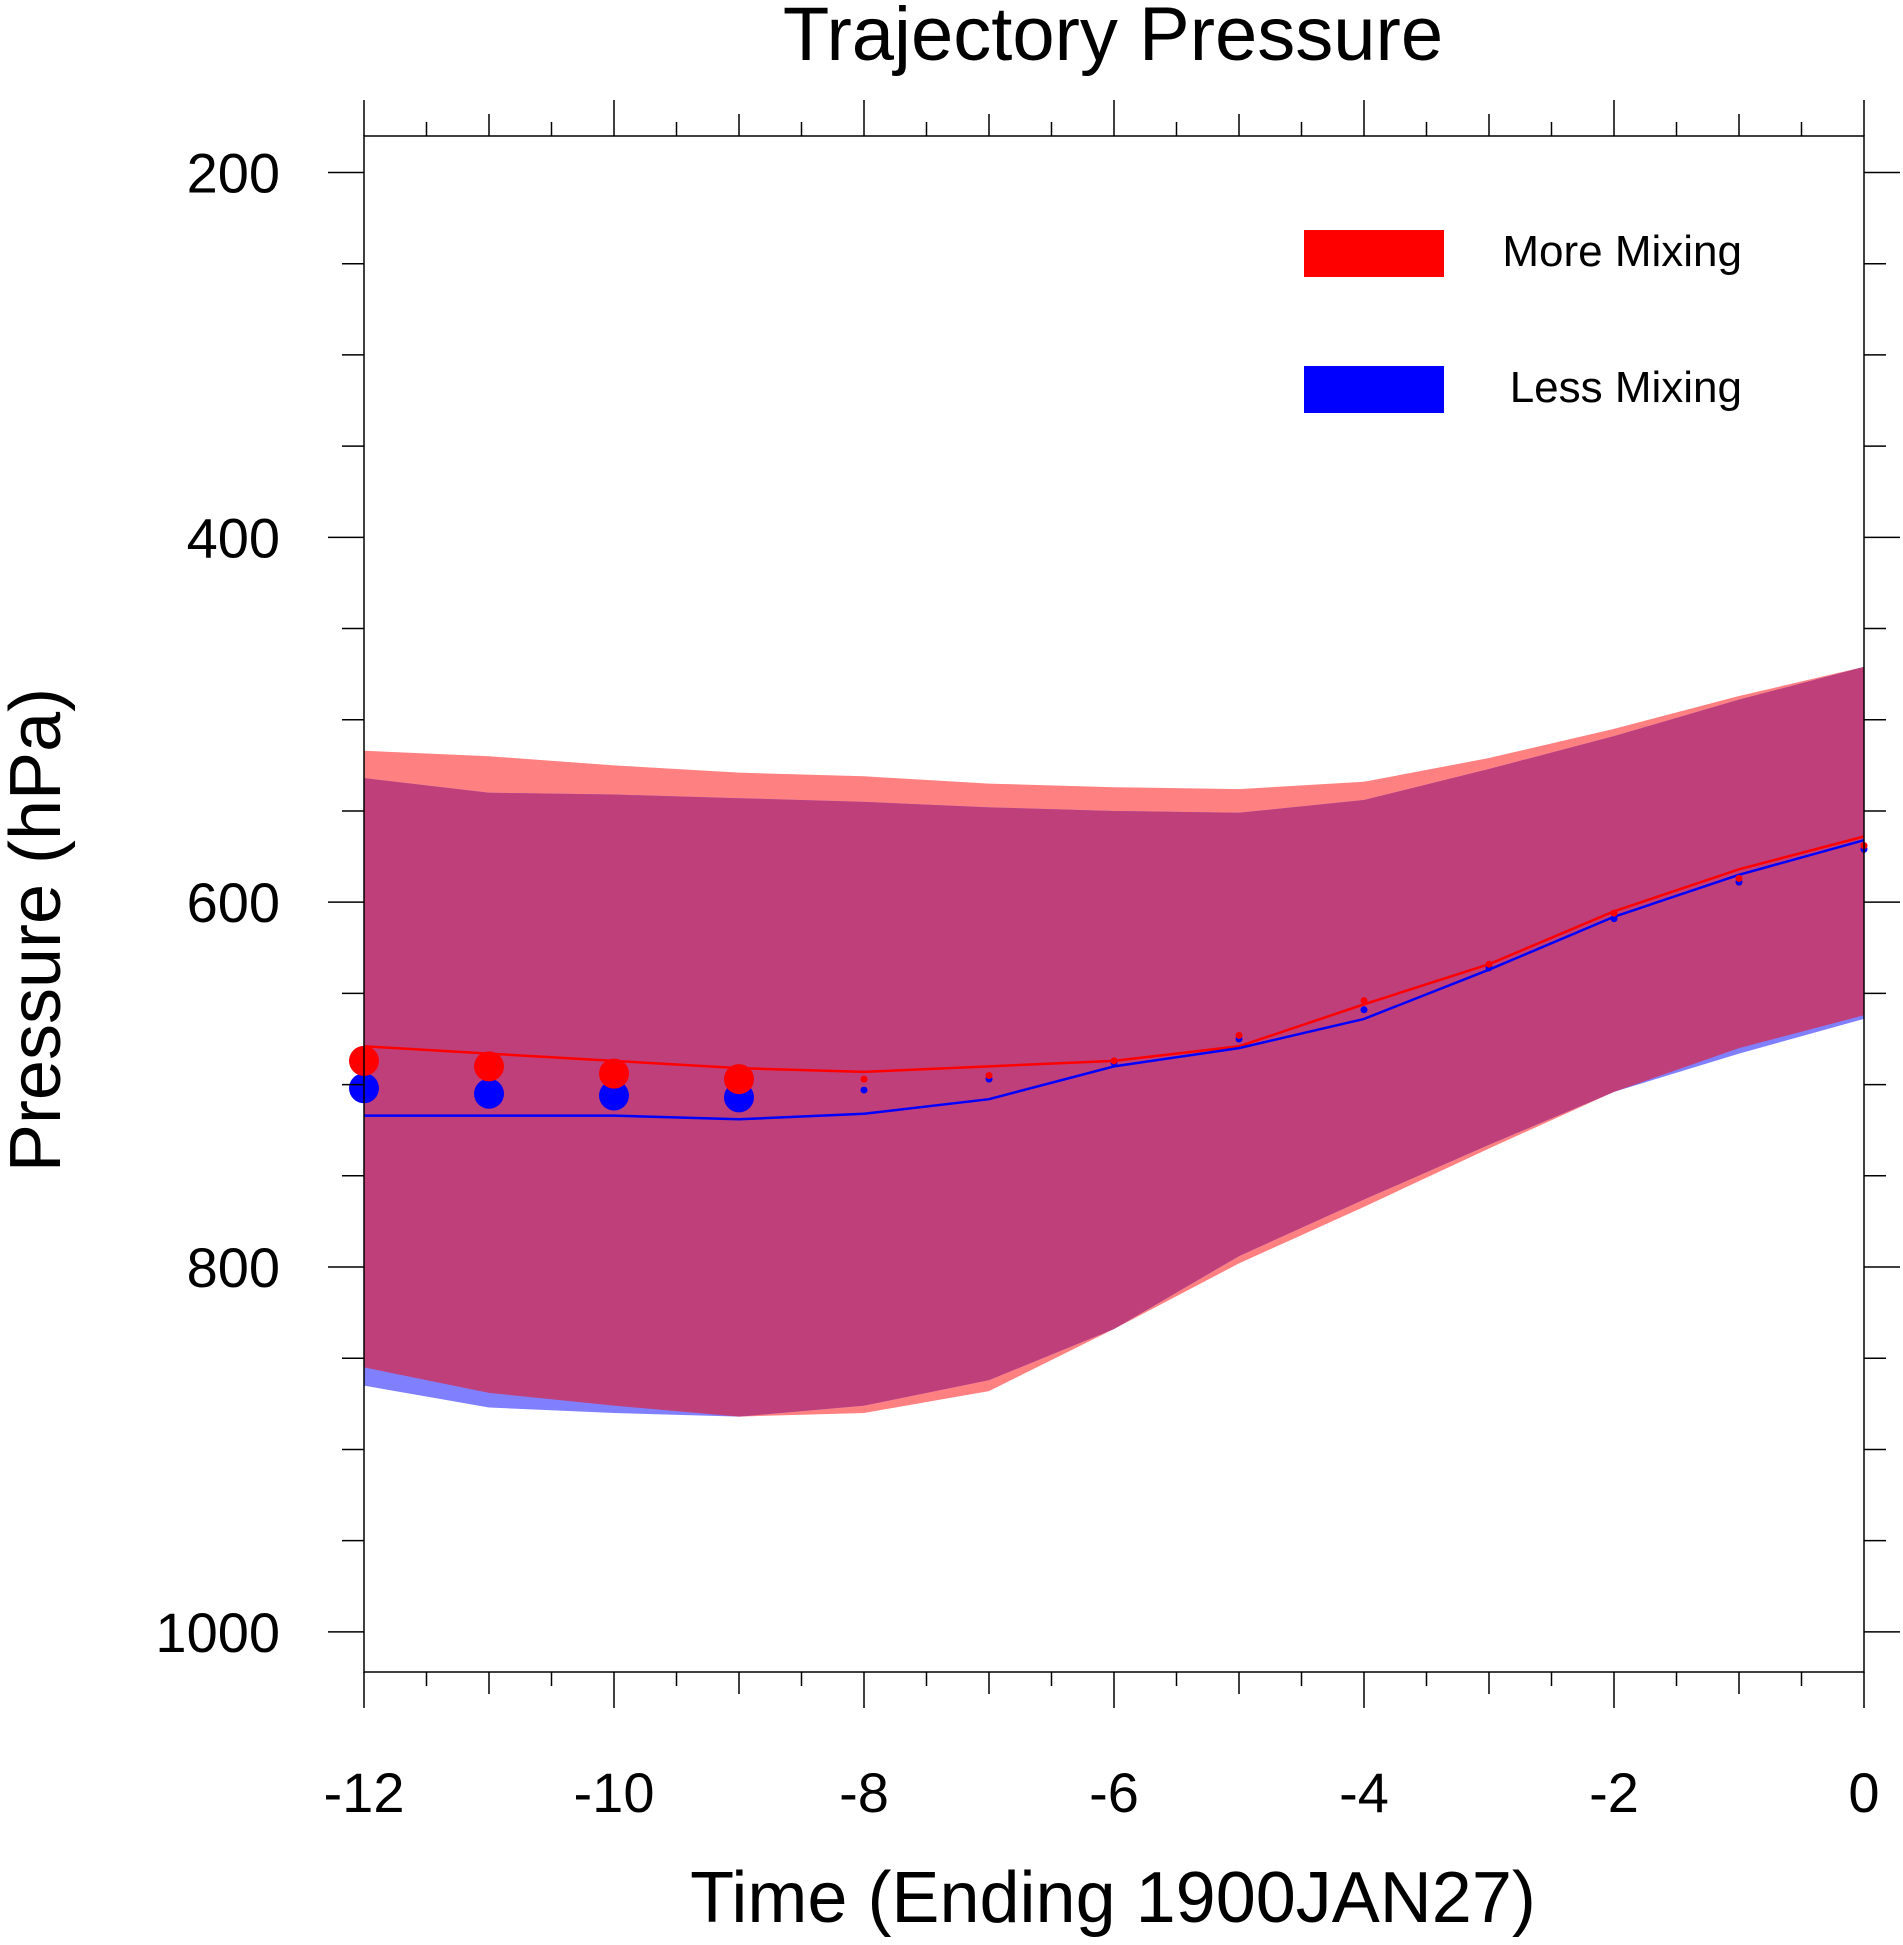 Image resolution: width=1903 pixels, height=1945 pixels. I want to click on x-tick-labels: -12 -10 -8 -6 -4 -2 0, so click(1102, 1792).